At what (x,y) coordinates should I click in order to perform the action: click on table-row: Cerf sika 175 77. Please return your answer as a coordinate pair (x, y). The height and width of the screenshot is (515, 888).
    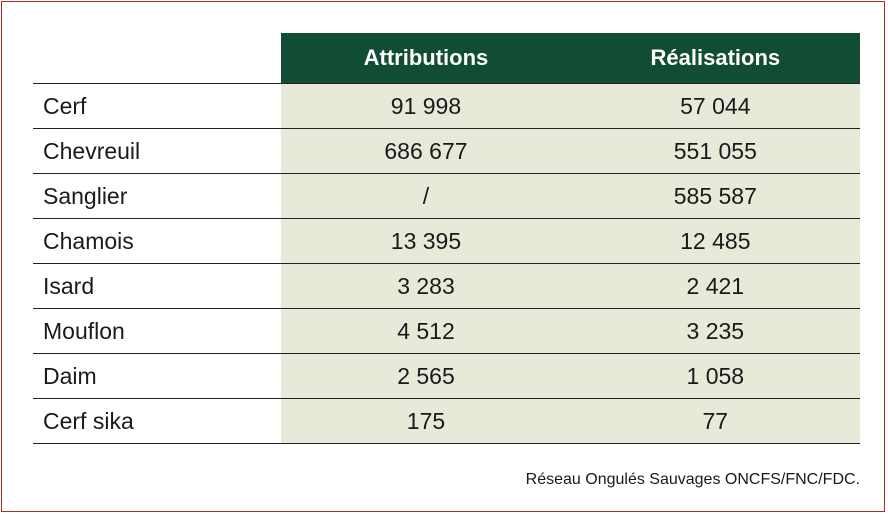
    Looking at the image, I should click on (446, 421).